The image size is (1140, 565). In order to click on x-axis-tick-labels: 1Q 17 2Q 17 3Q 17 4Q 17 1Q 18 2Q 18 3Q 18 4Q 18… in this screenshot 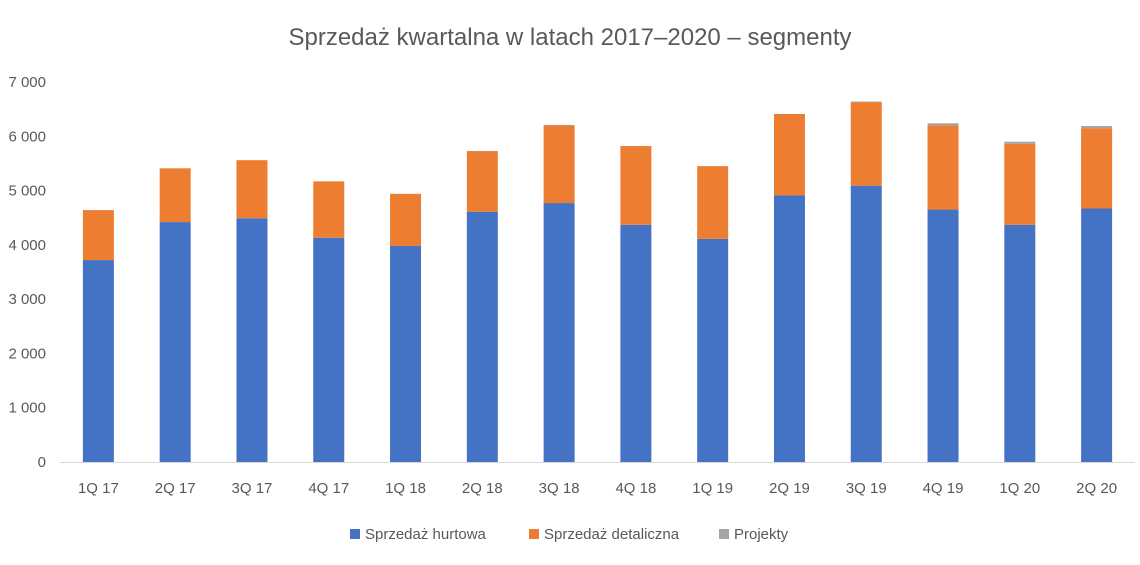, I will do `click(597, 488)`.